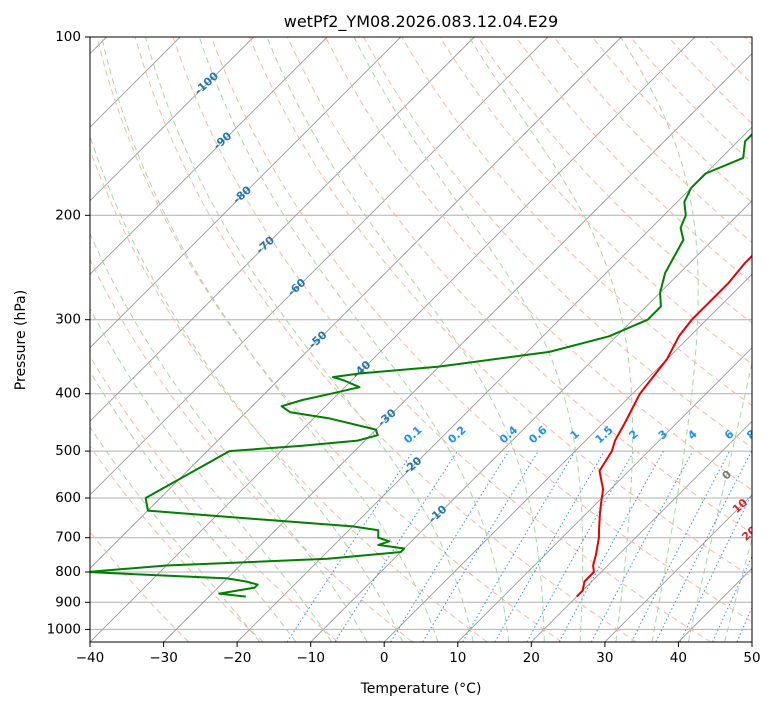  I want to click on moist-adiabat-label: 30, so click(759, 568).